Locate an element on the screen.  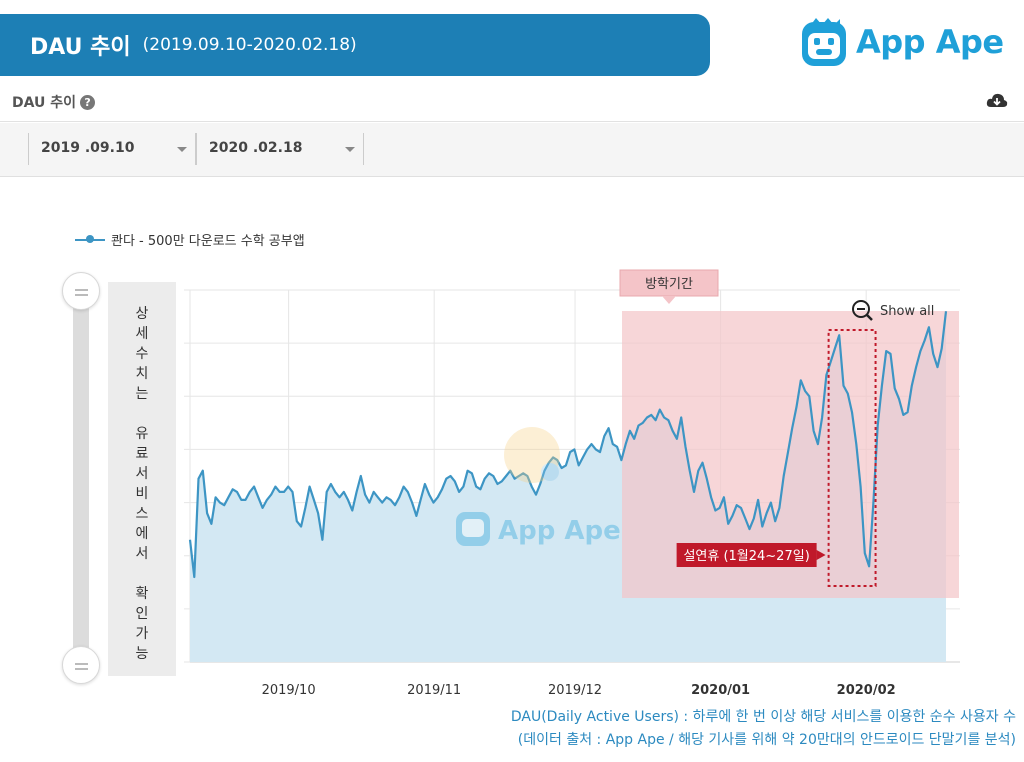
question-circle-icon: ? is located at coordinates (88, 102).